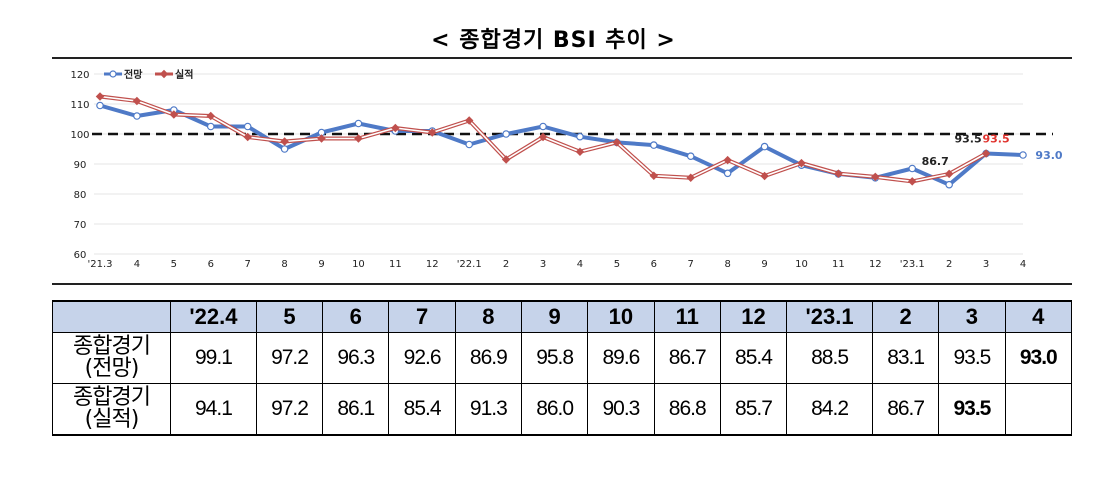 This screenshot has height=497, width=1107. Describe the element at coordinates (213, 358) in the screenshot. I see `table-cell: 99.1` at that location.